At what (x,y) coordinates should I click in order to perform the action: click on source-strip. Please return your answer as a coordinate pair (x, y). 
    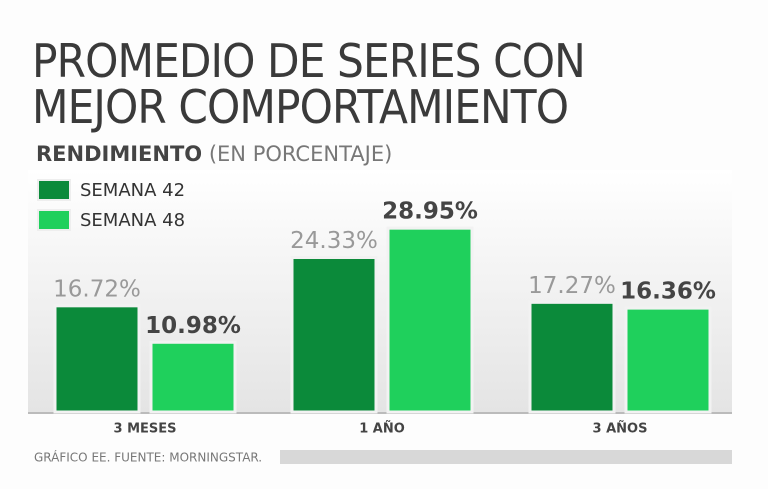
    Looking at the image, I should click on (506, 457).